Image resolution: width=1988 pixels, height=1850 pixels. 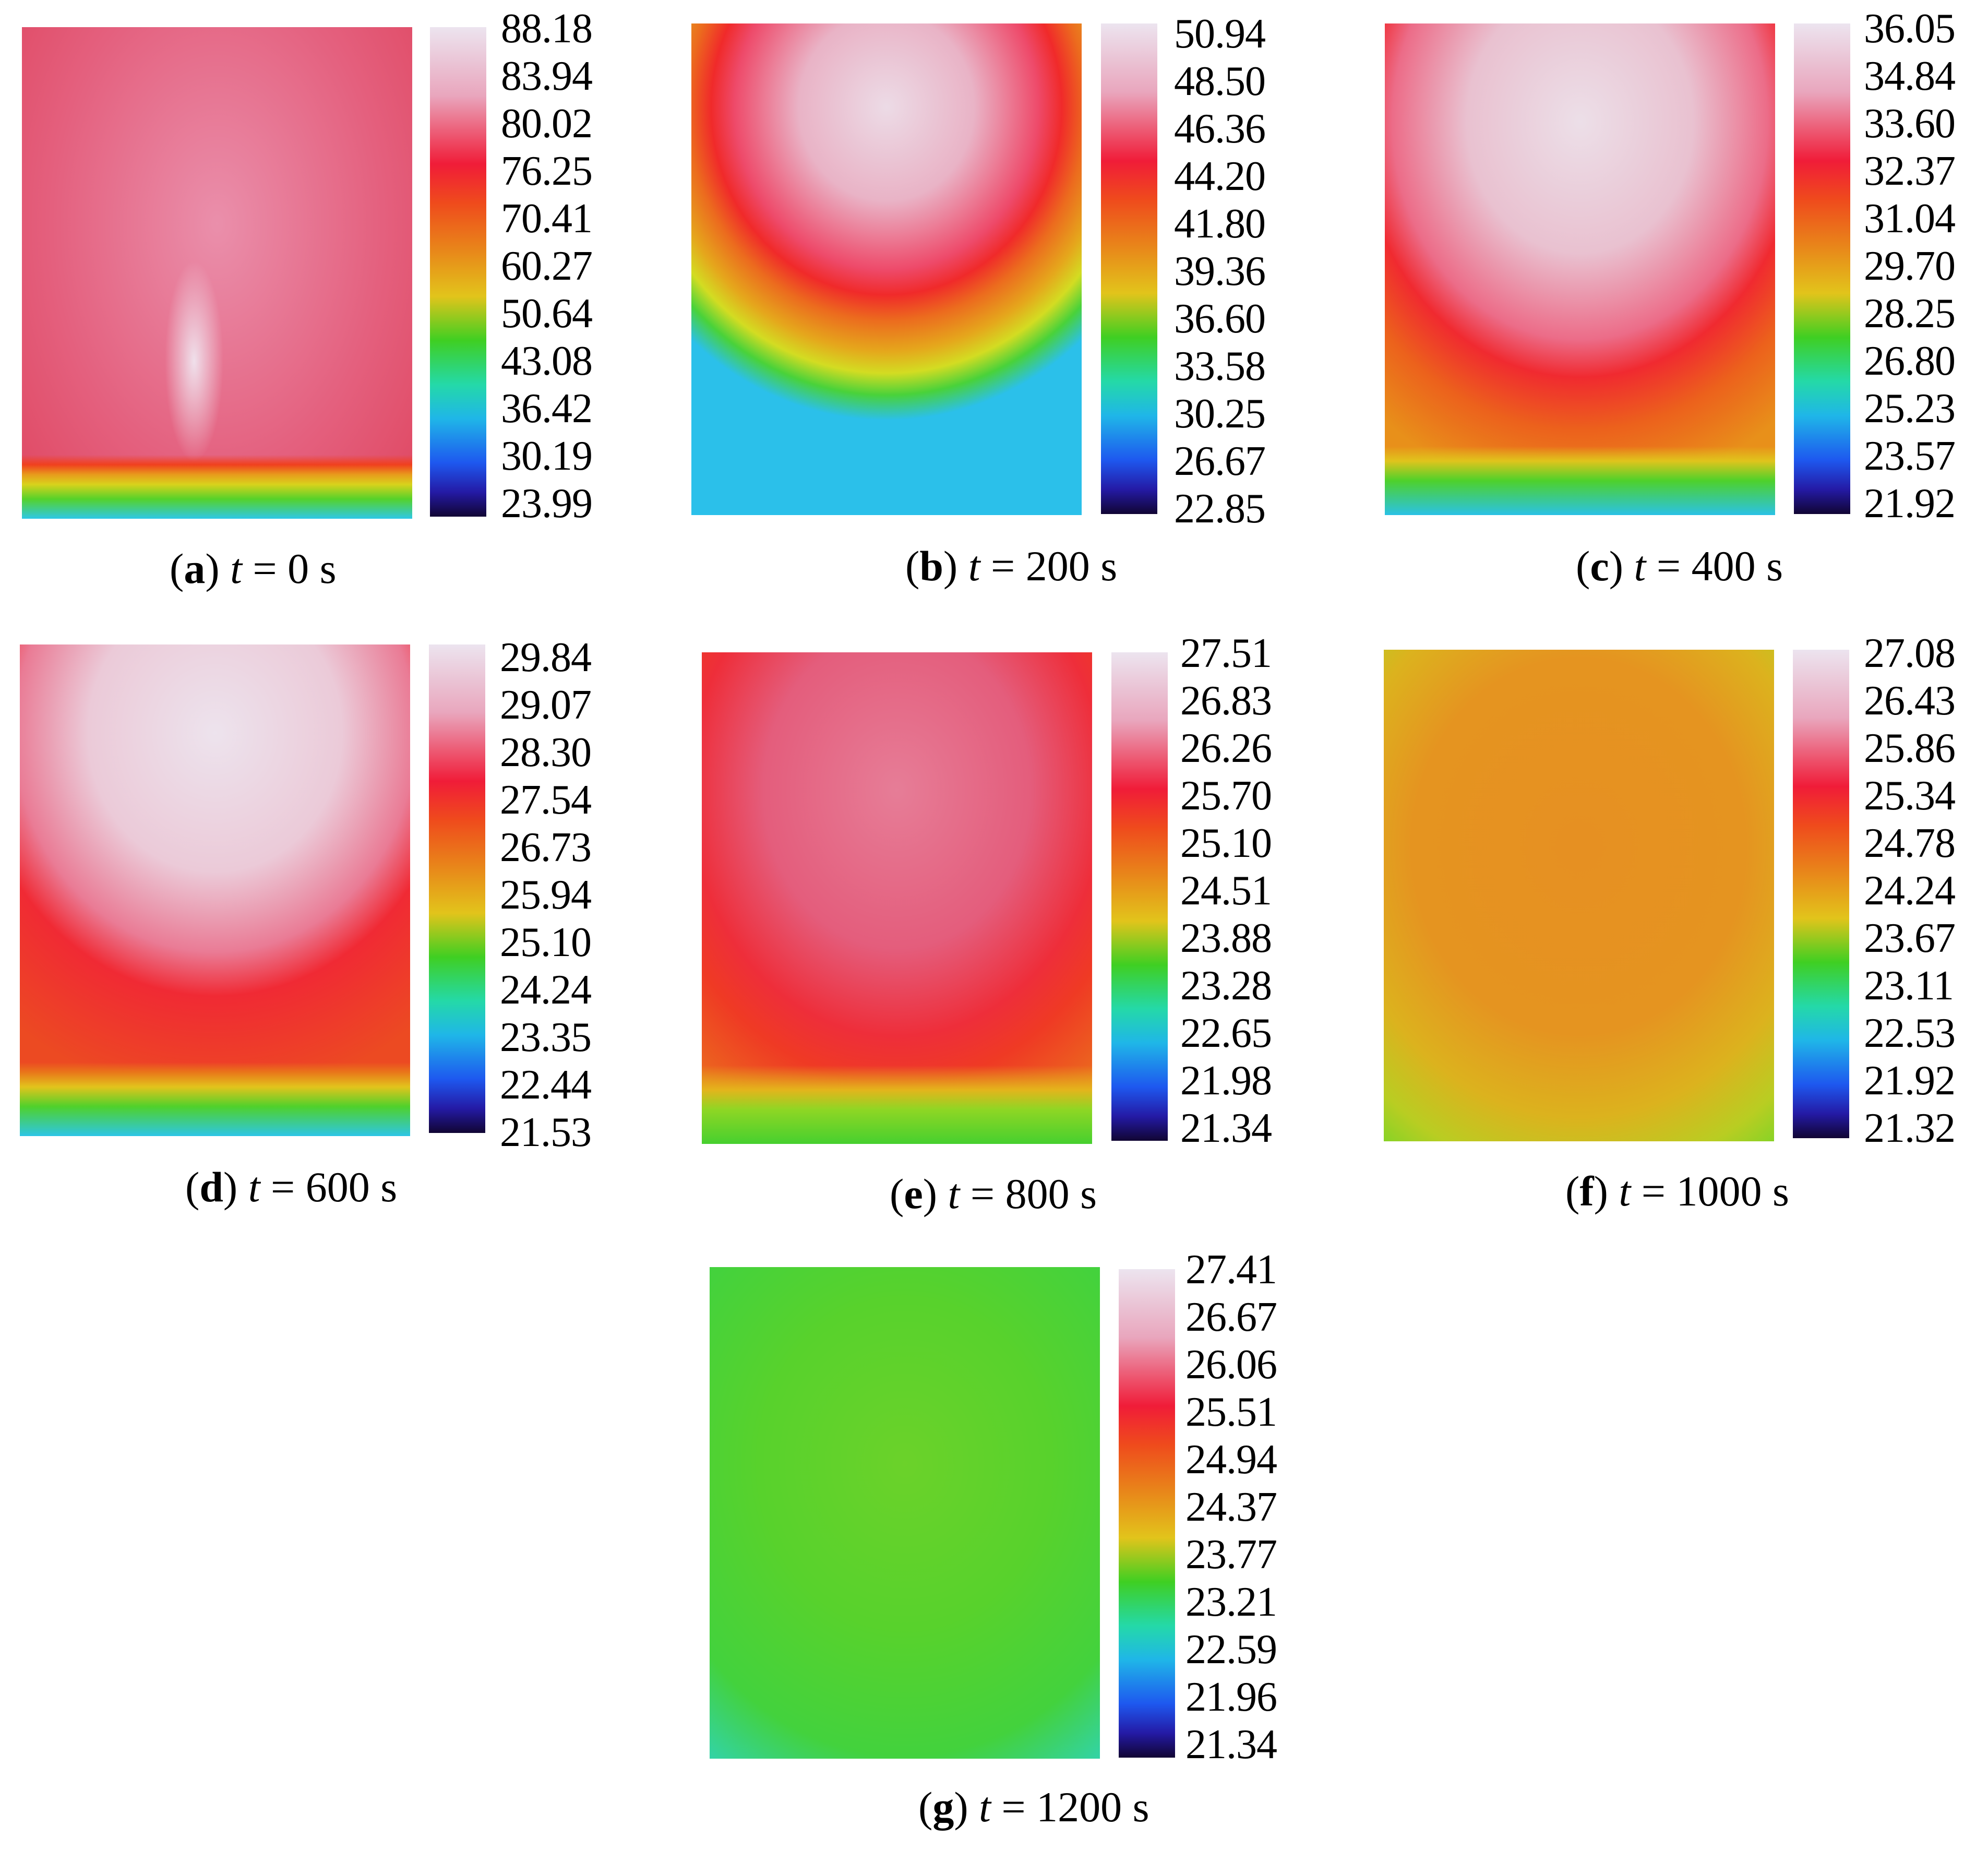 What do you see at coordinates (457, 888) in the screenshot?
I see `colorbar-d` at bounding box center [457, 888].